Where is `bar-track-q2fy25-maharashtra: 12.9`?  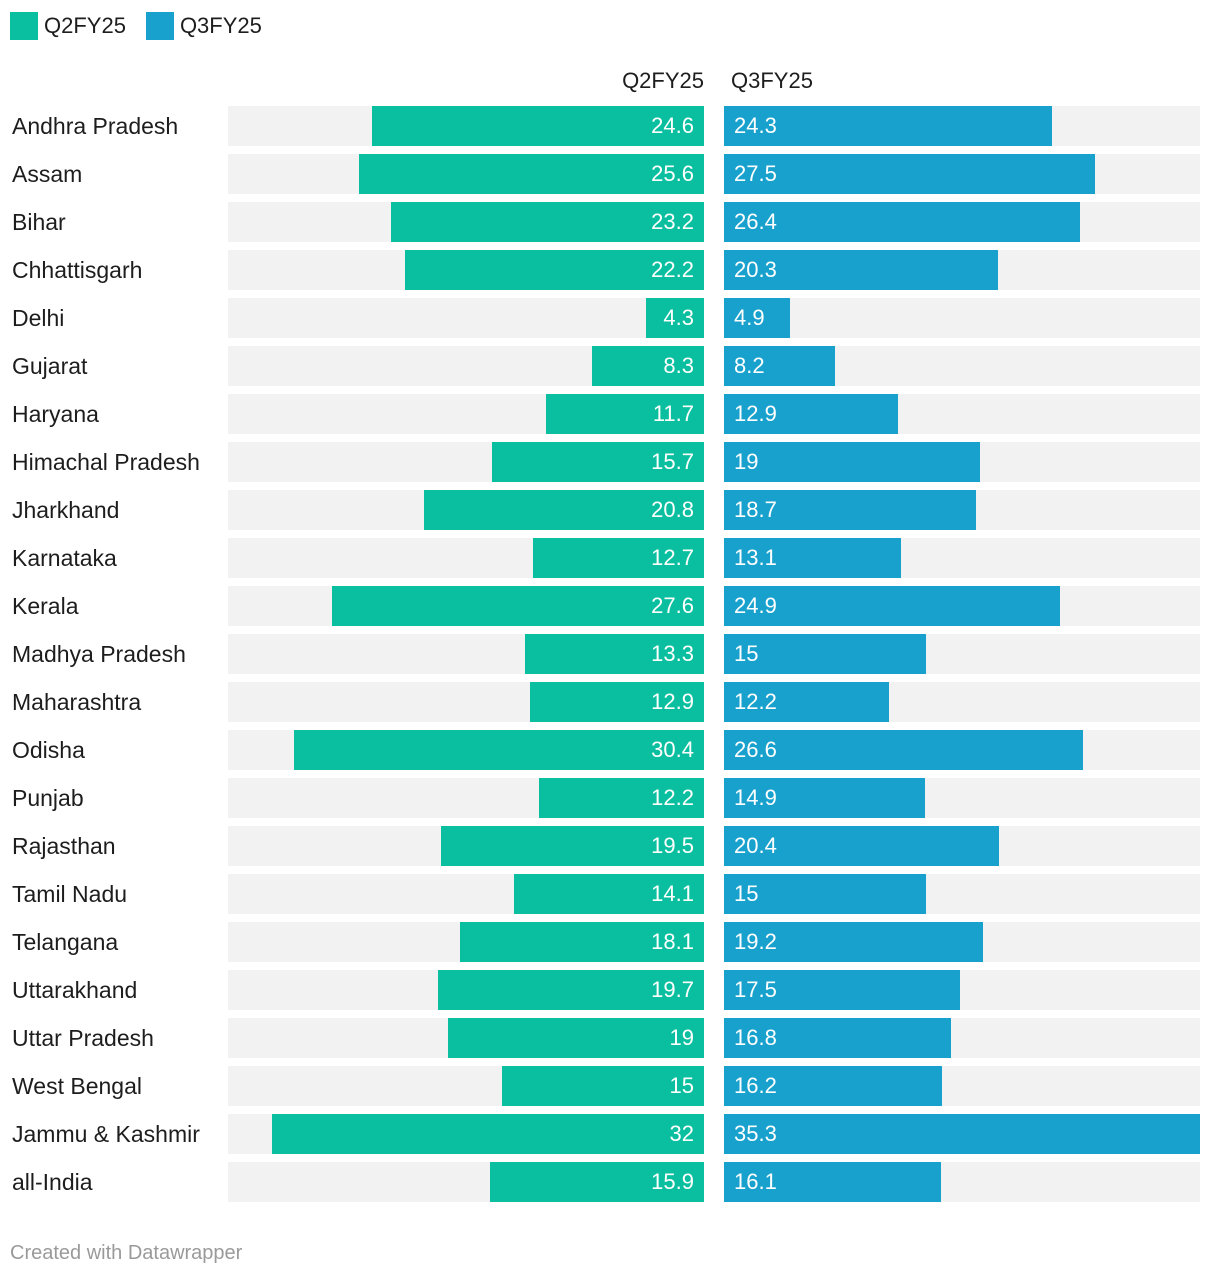 bar-track-q2fy25-maharashtra: 12.9 is located at coordinates (466, 702).